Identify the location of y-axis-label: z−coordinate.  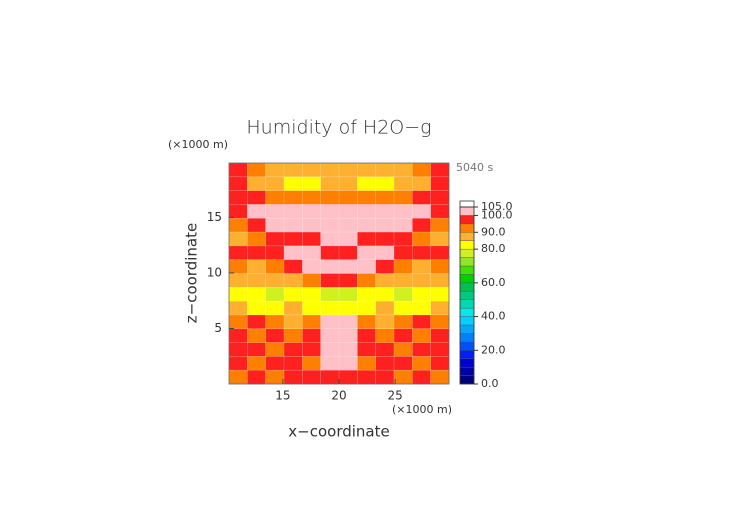
(192, 273).